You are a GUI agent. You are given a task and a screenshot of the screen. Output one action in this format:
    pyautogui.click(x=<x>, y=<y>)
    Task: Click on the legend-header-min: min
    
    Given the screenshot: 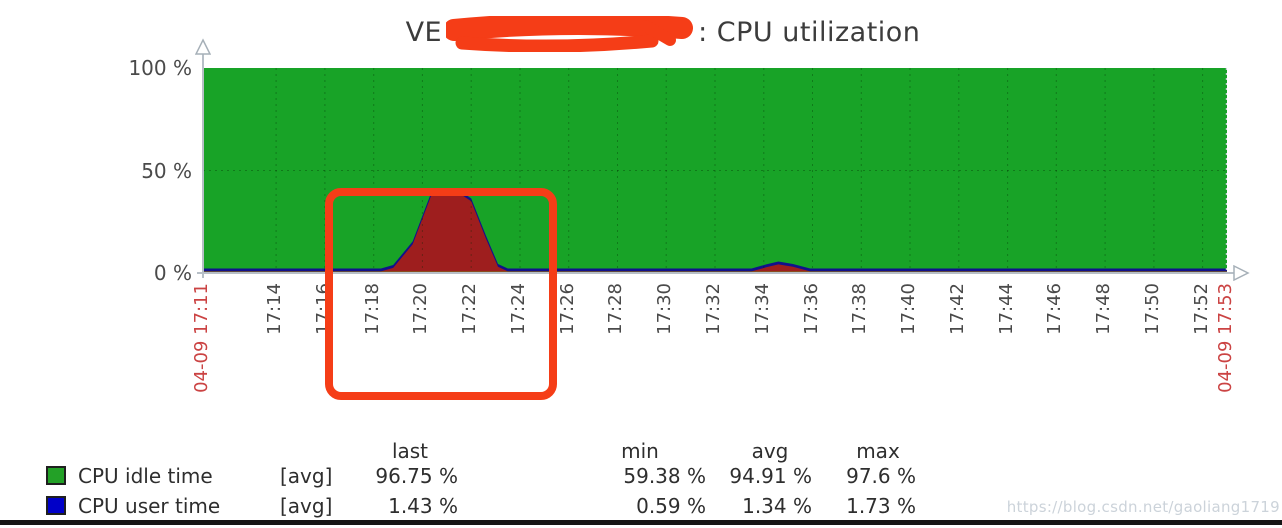 What is the action you would take?
    pyautogui.click(x=640, y=451)
    